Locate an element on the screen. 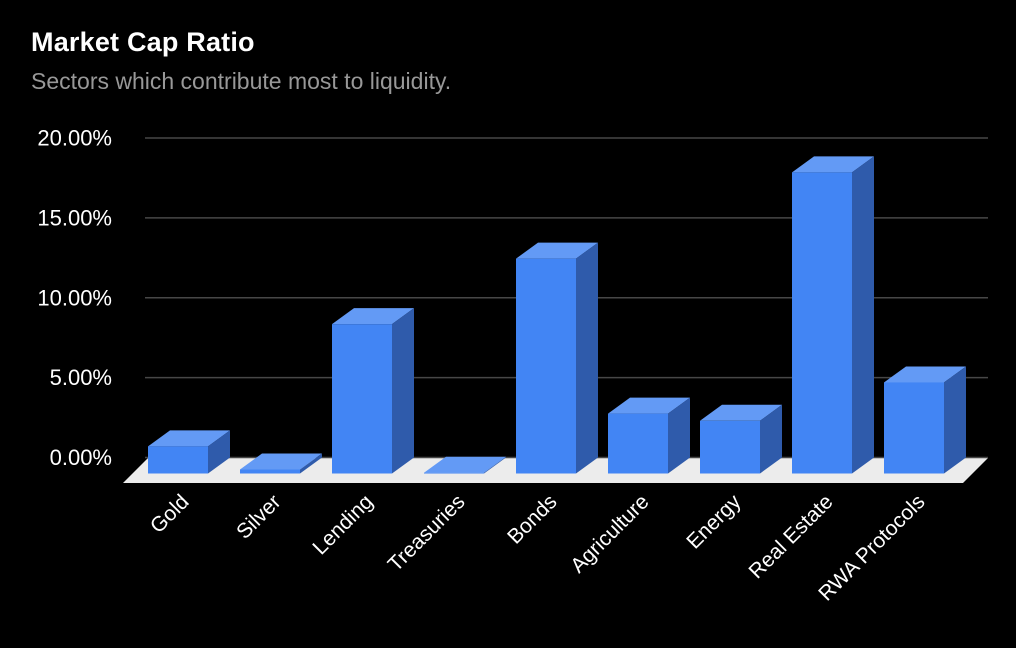  x-category-label: Lending is located at coordinates (342, 524).